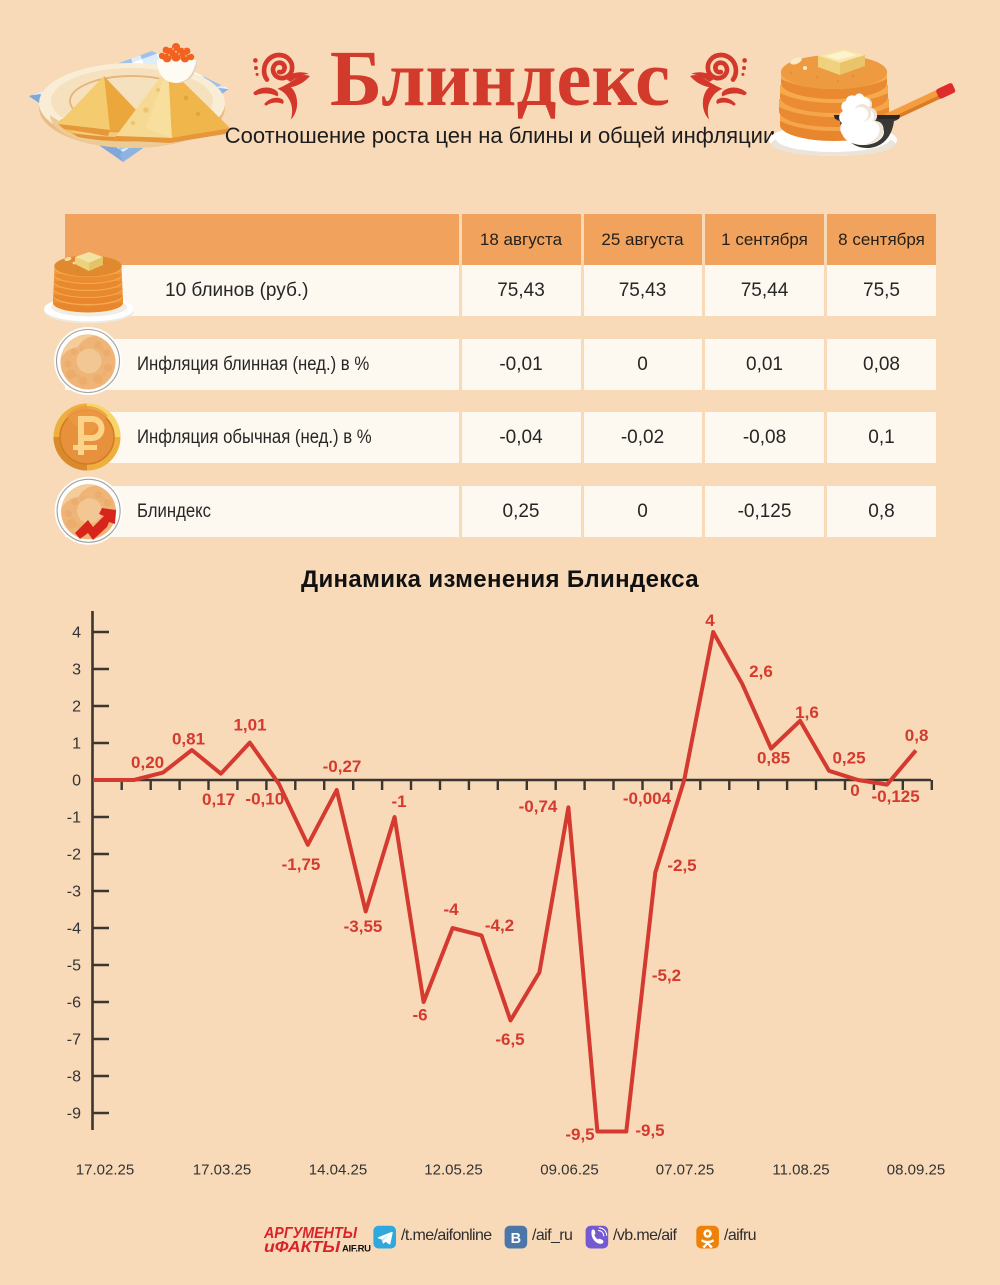  Describe the element at coordinates (509, 1039) in the screenshot. I see `svg-text: -6,5` at that location.